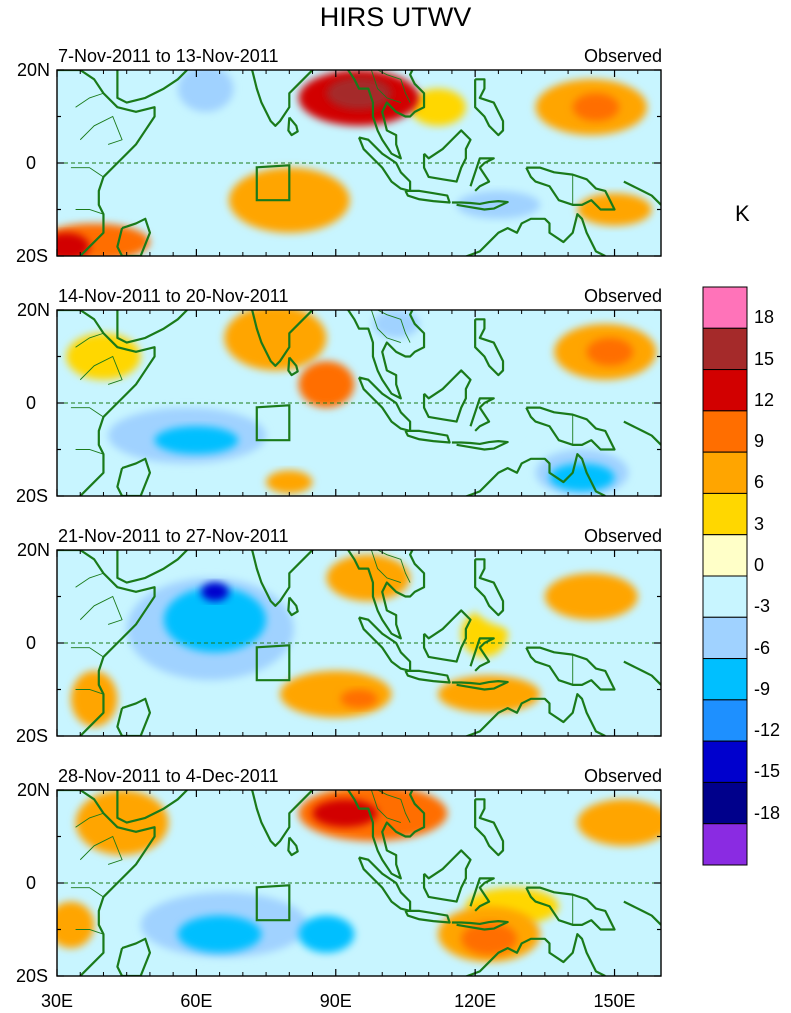 The width and height of the screenshot is (791, 1013). Describe the element at coordinates (614, 1001) in the screenshot. I see `lon-label: 150E` at that location.